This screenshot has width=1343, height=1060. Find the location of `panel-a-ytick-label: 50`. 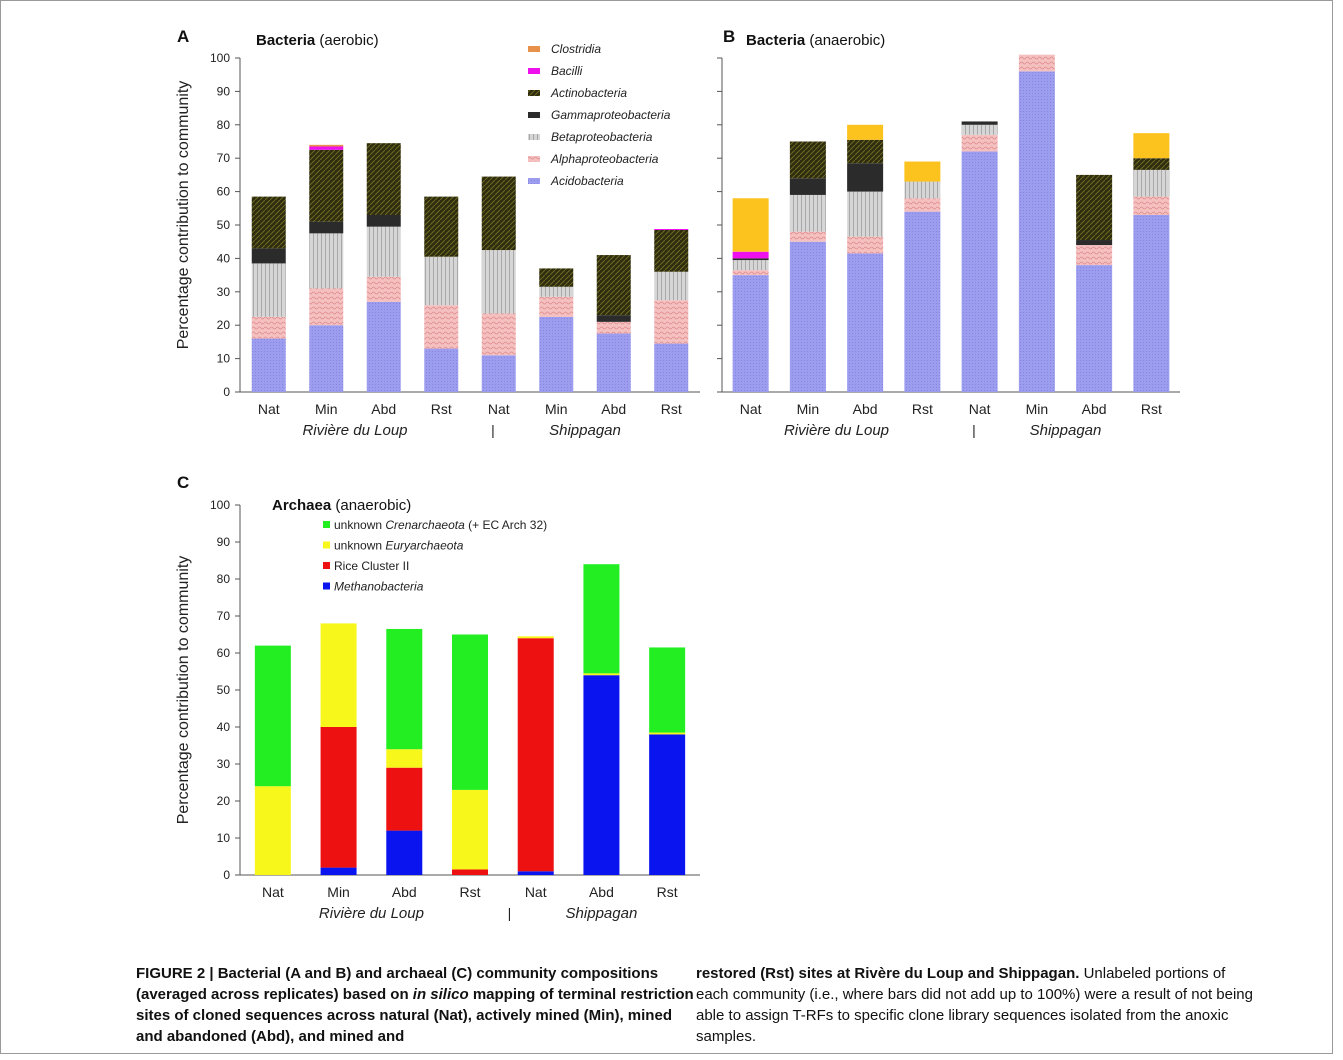

panel-a-ytick-label: 50 is located at coordinates (224, 225).